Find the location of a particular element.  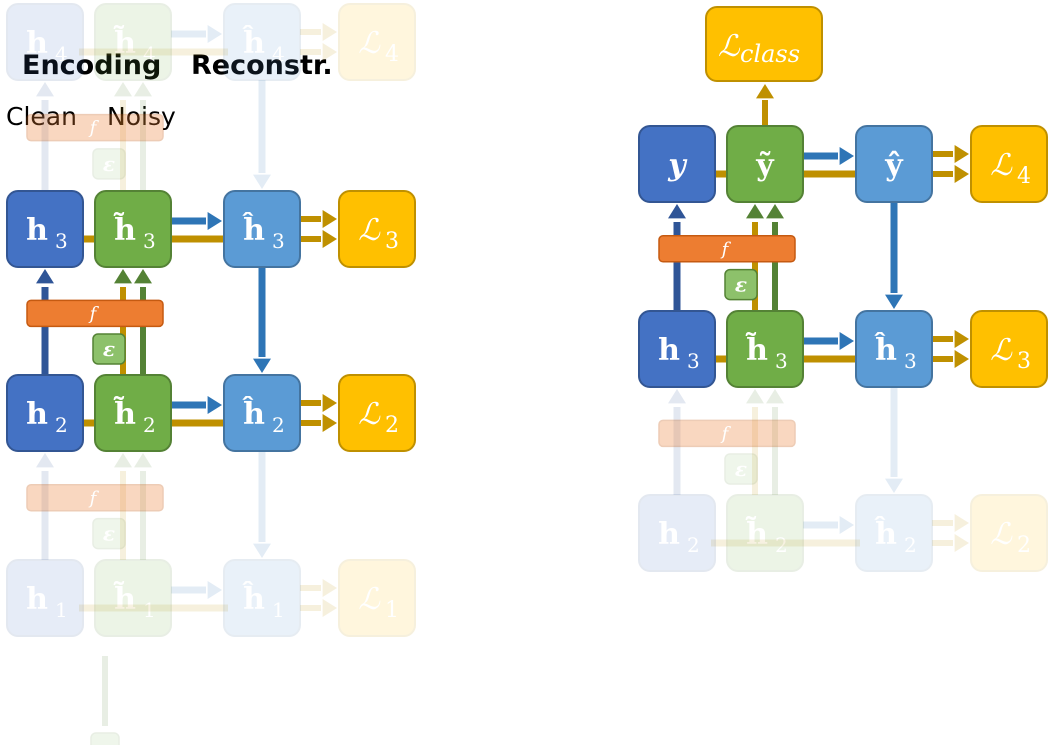

right-row-3-nodes: h 3 h̃ 3 ĥ 3 ℒ 3 is located at coordinates (843, 349).